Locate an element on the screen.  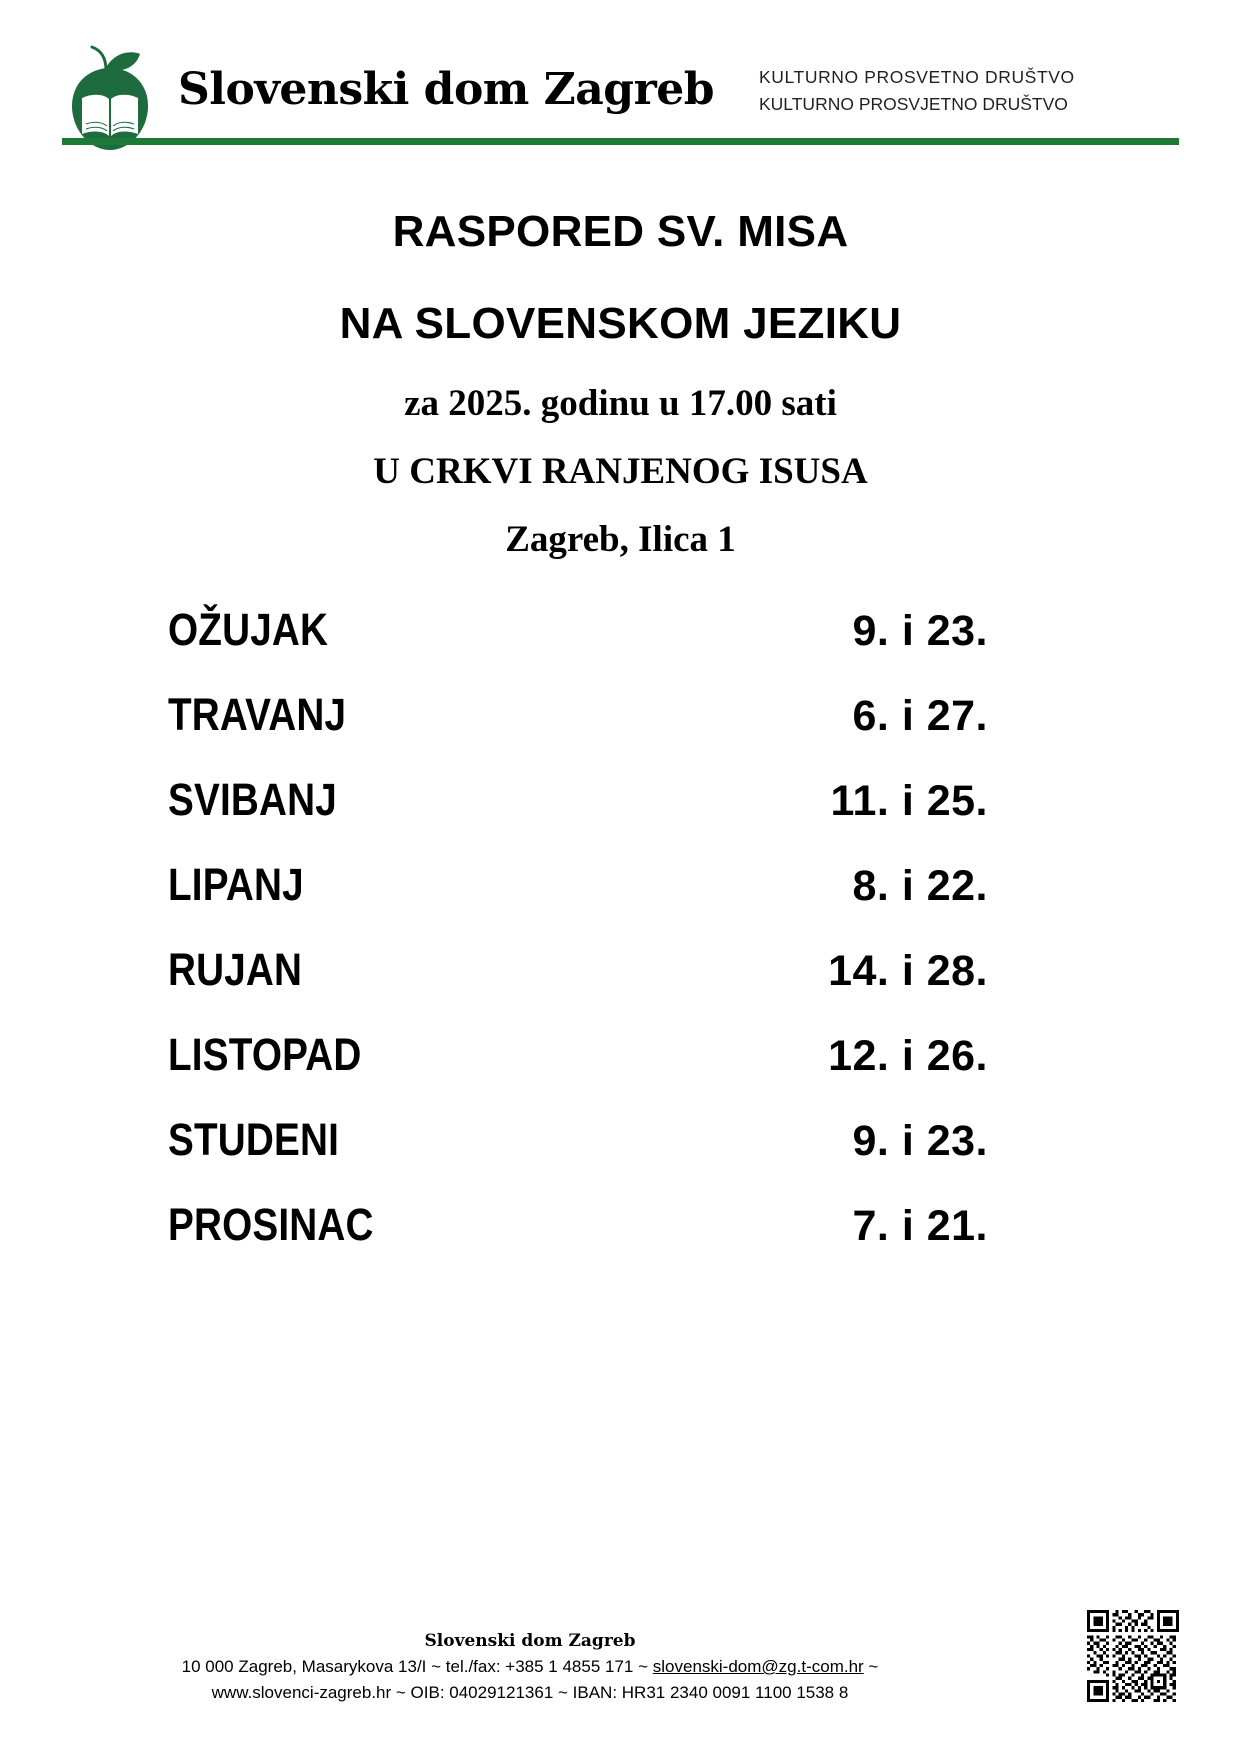
subtitle-croatian: KULTURNO PROSVJETNO DRUŠTVO is located at coordinates (913, 104).